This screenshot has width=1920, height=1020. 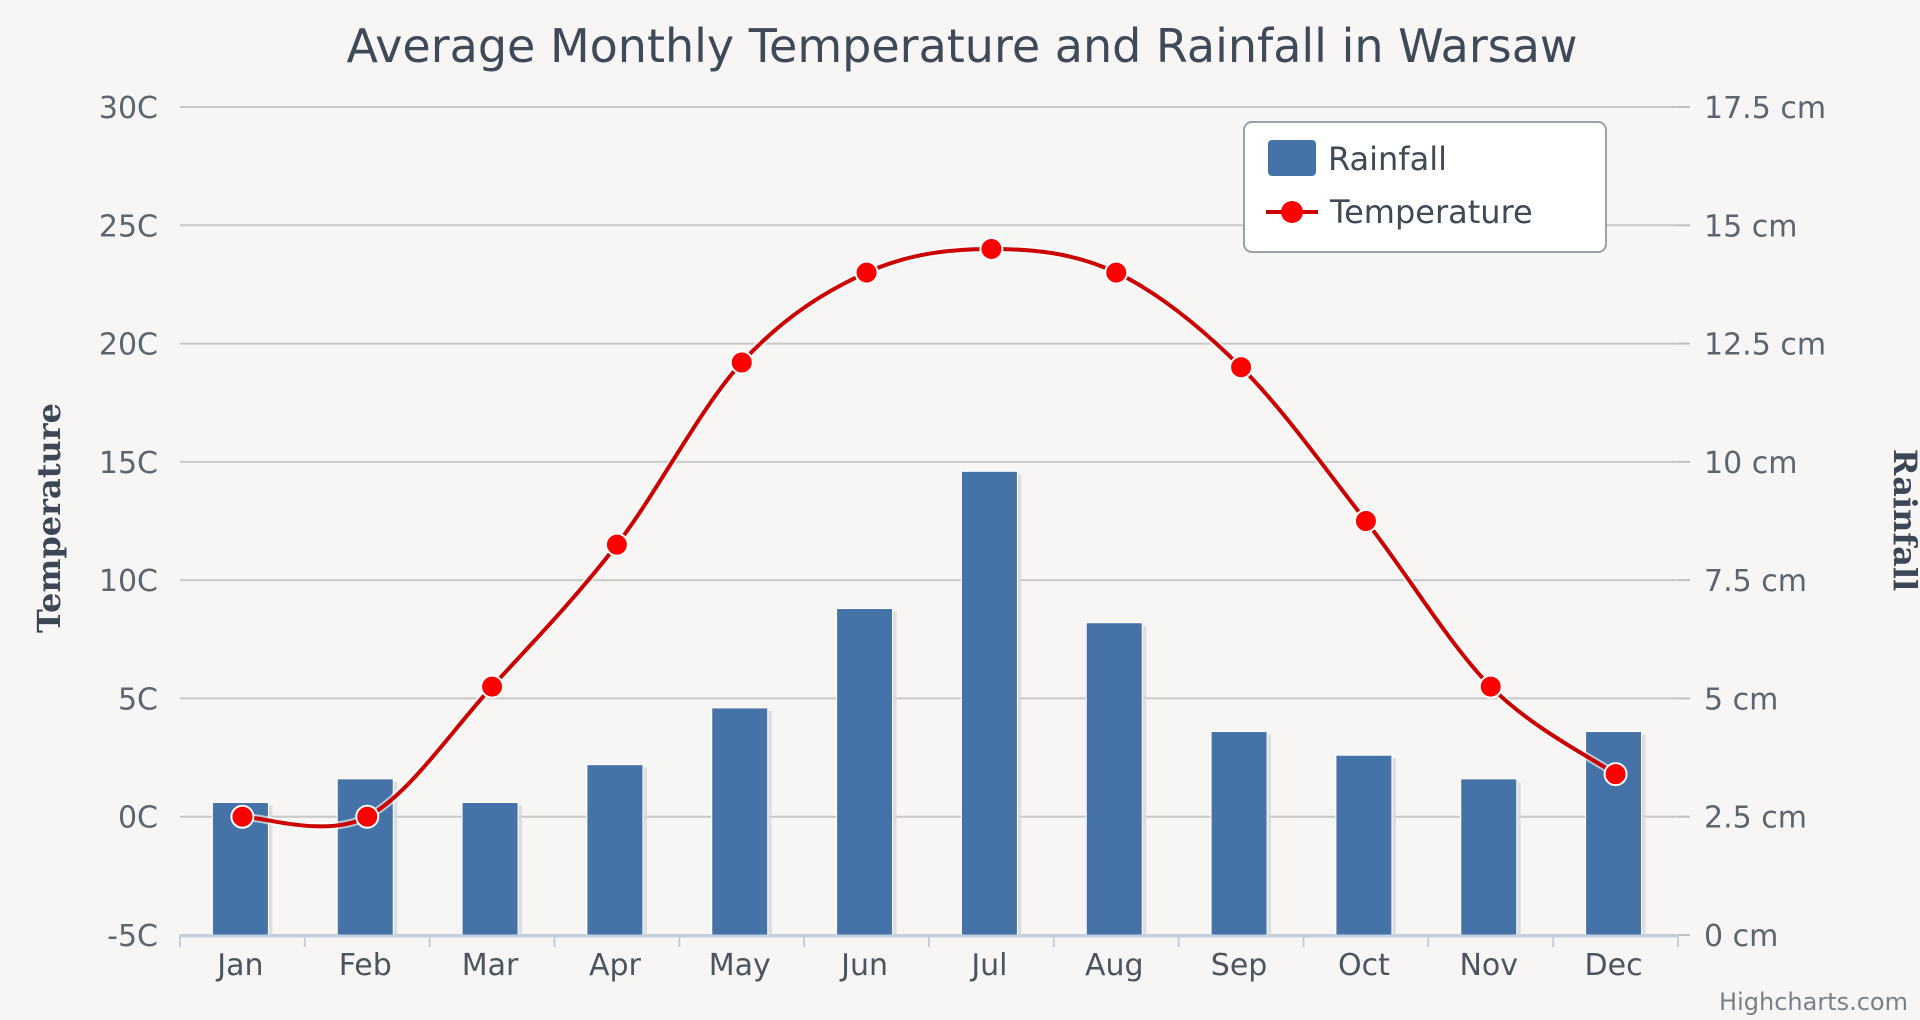 What do you see at coordinates (1292, 158) in the screenshot?
I see `legend-rainfall-swatch` at bounding box center [1292, 158].